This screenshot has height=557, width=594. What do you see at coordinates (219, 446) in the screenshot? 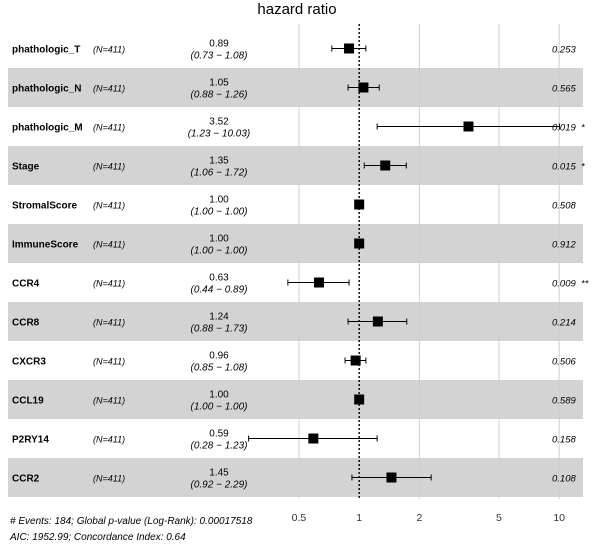
I see `ci-label: (0.28 − 1.23)` at bounding box center [219, 446].